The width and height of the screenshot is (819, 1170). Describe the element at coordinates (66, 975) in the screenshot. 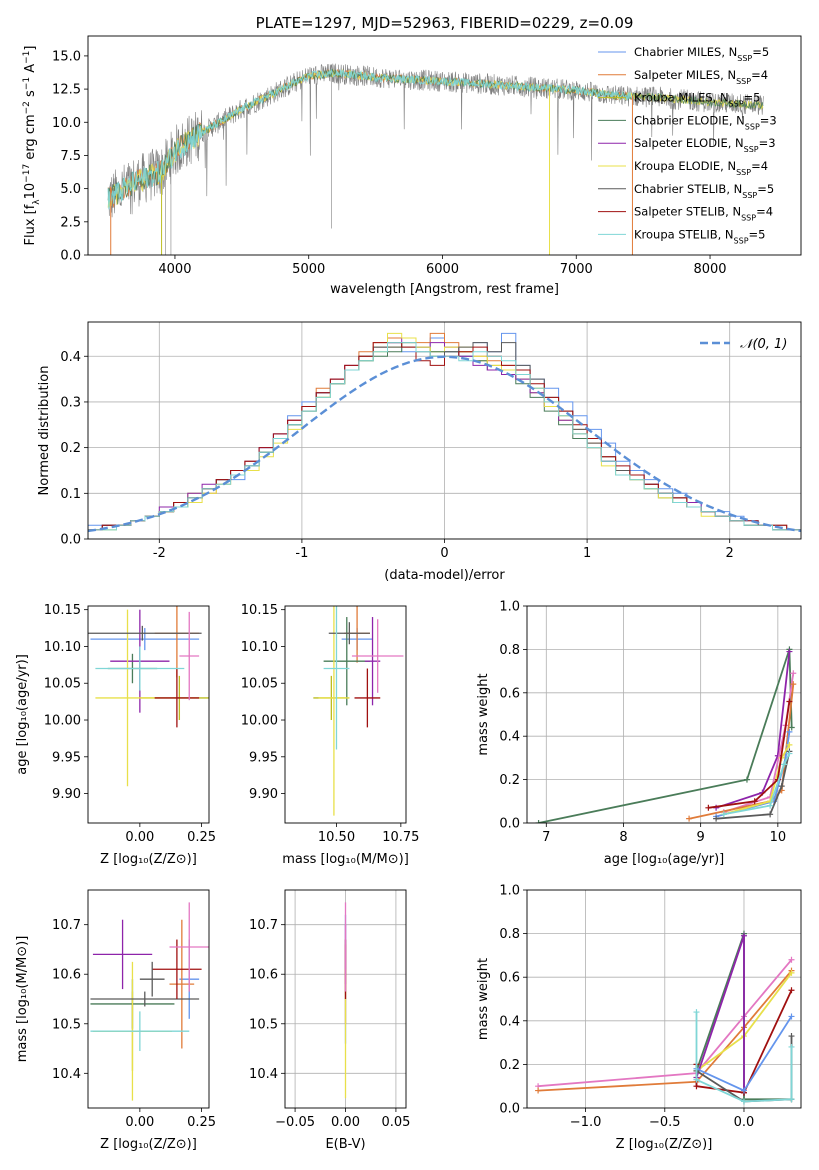

I see `y-tick-label: 10.6` at that location.